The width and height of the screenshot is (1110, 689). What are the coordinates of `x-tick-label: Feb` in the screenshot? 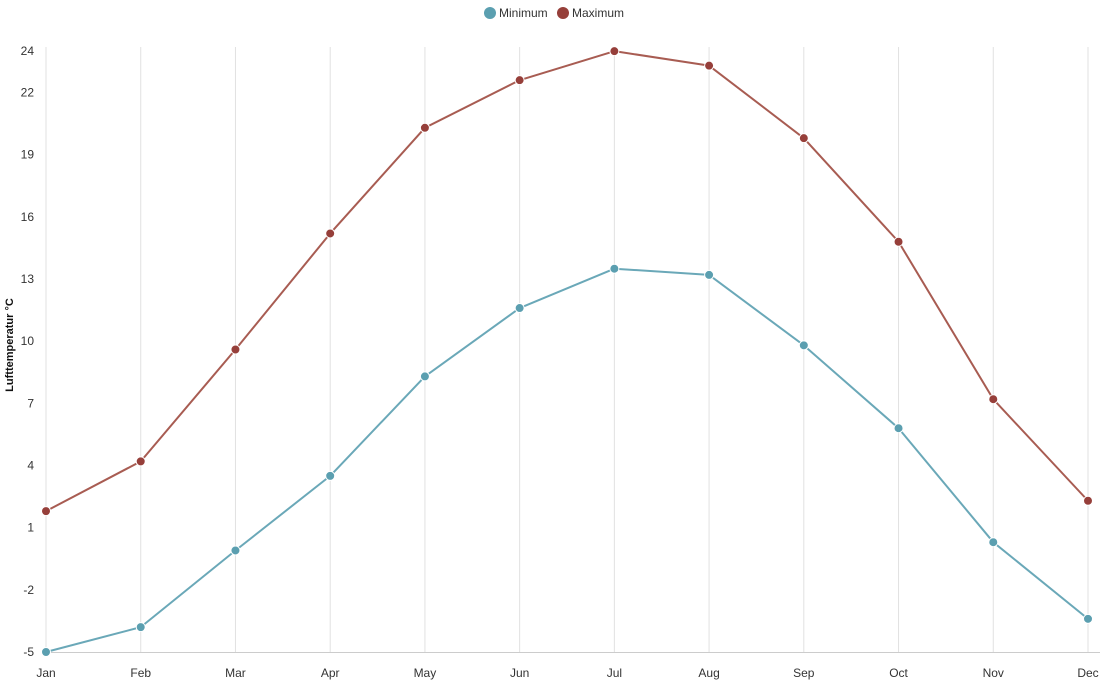 It's located at (140, 673).